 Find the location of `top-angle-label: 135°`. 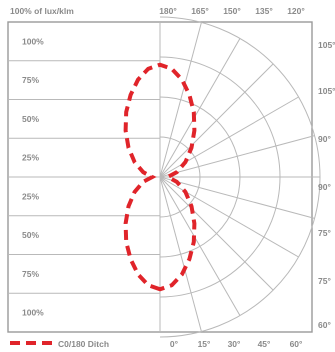

top-angle-label: 135° is located at coordinates (264, 11).